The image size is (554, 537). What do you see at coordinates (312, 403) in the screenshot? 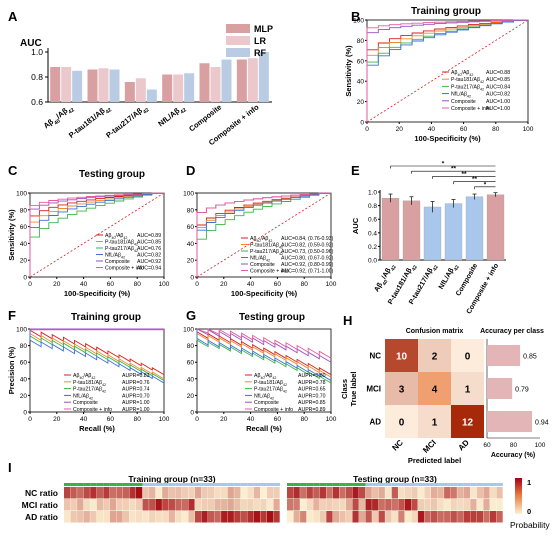
I see `legend-value: AUPR=0.85` at bounding box center [312, 403].